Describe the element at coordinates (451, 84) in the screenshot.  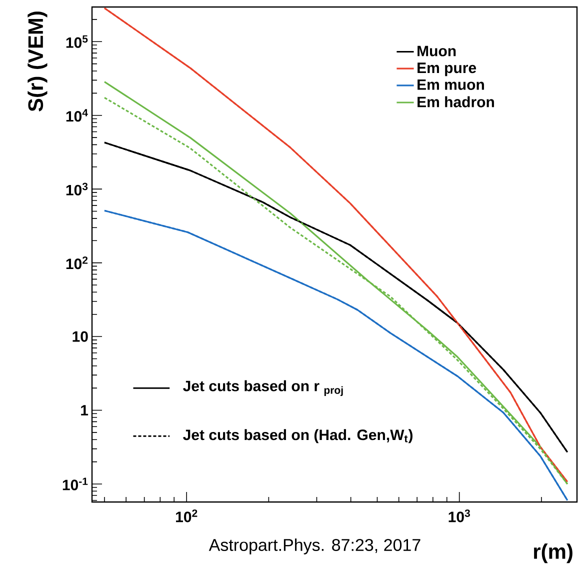
I see `legend-label: Em muon` at that location.